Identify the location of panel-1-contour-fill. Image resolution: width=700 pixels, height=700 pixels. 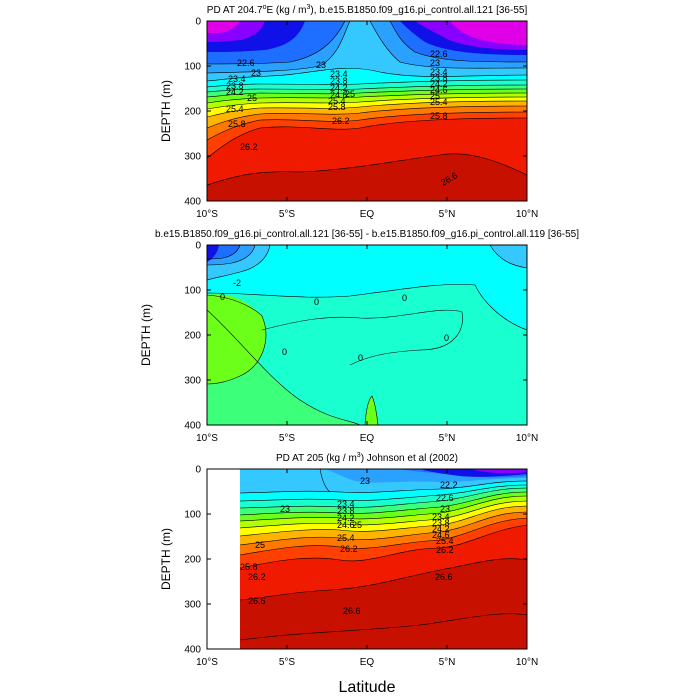
(367, 111).